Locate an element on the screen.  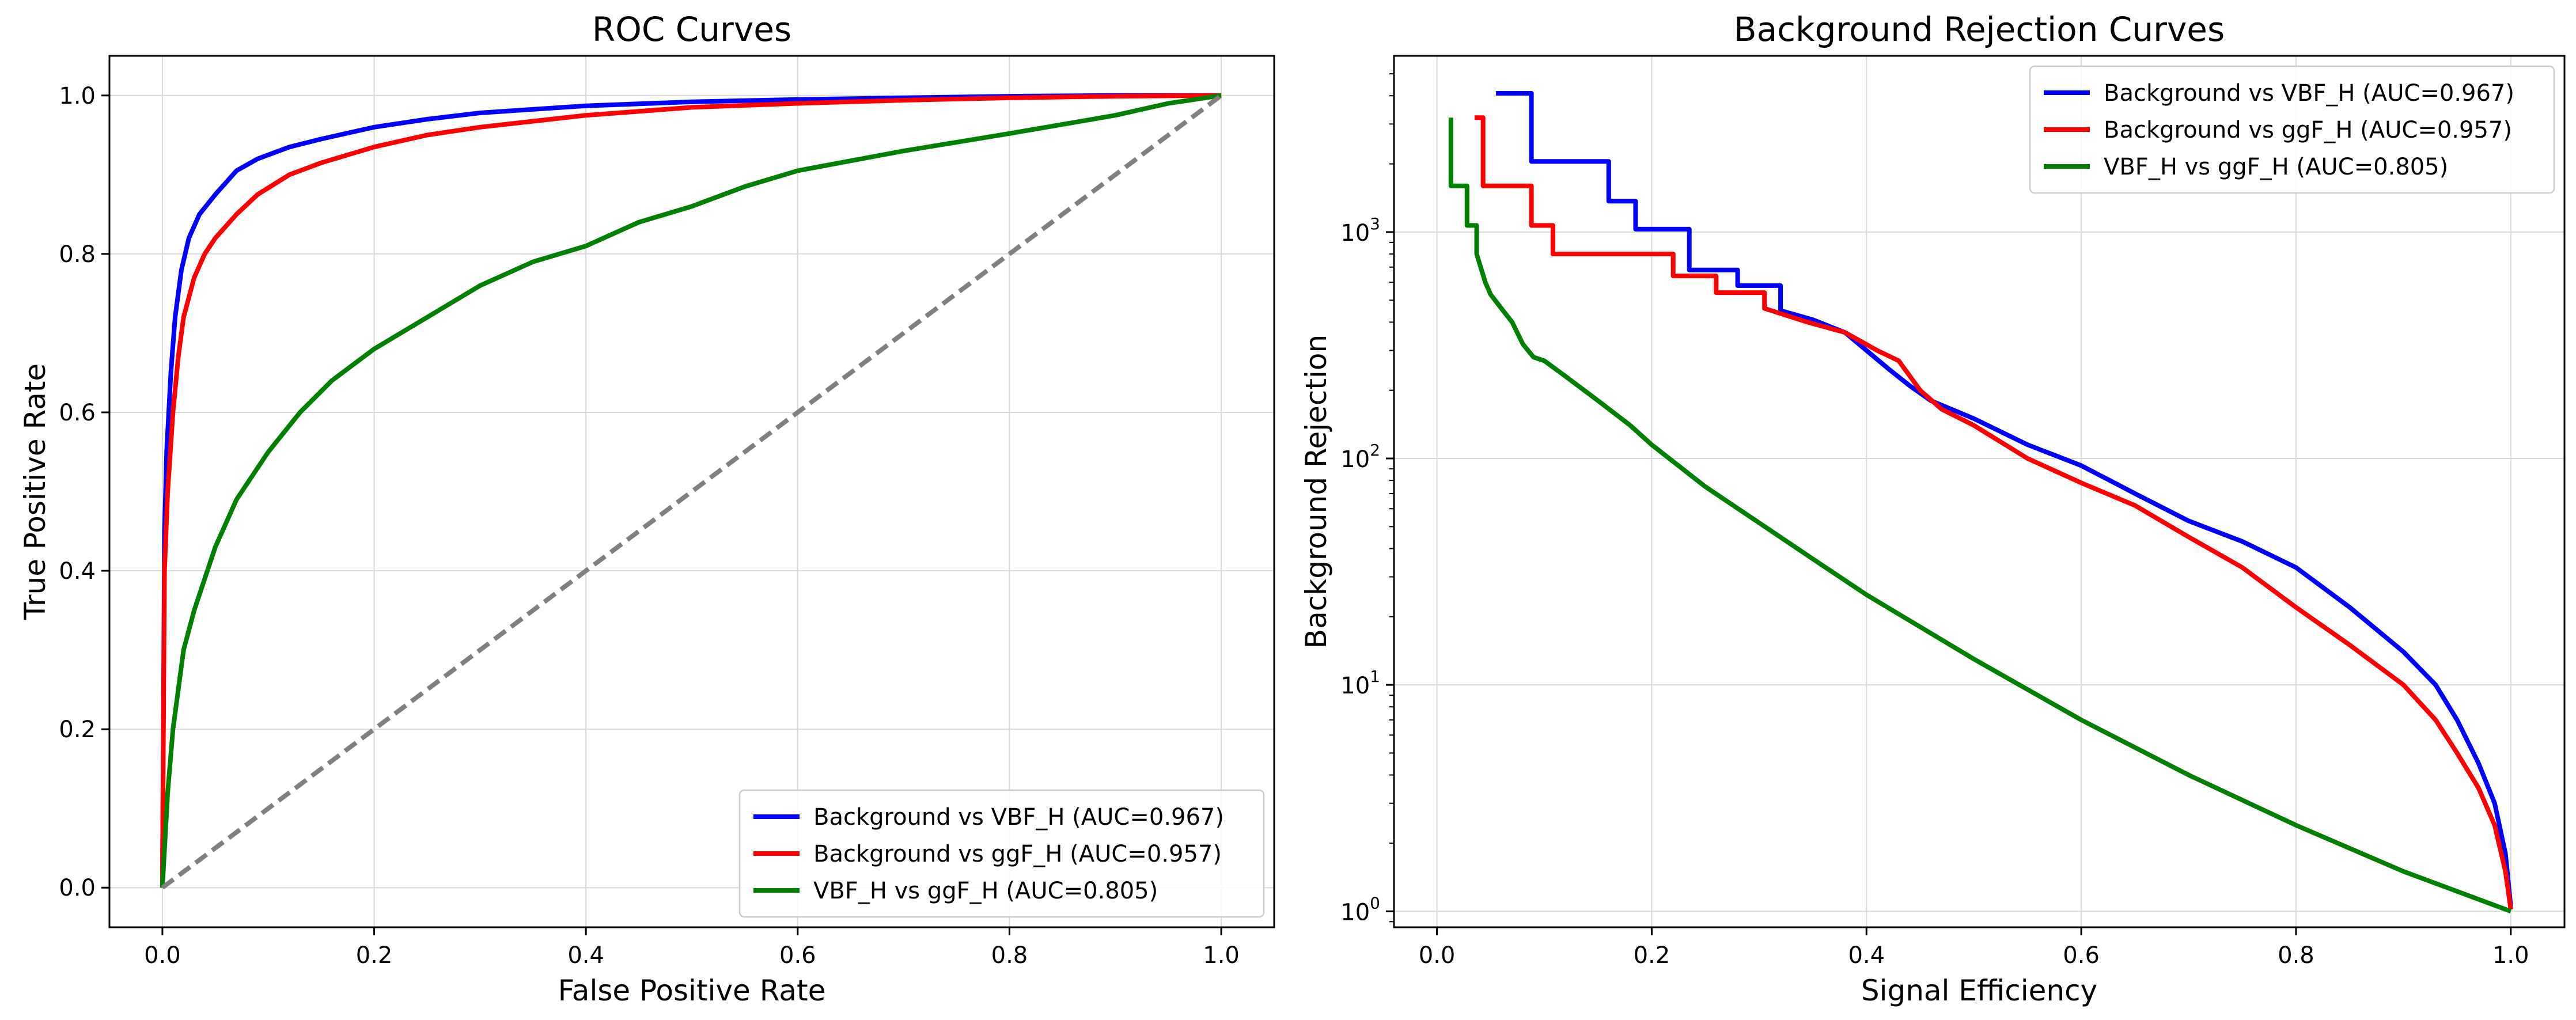
y-tick-exponent: 2 is located at coordinates (1375, 451).